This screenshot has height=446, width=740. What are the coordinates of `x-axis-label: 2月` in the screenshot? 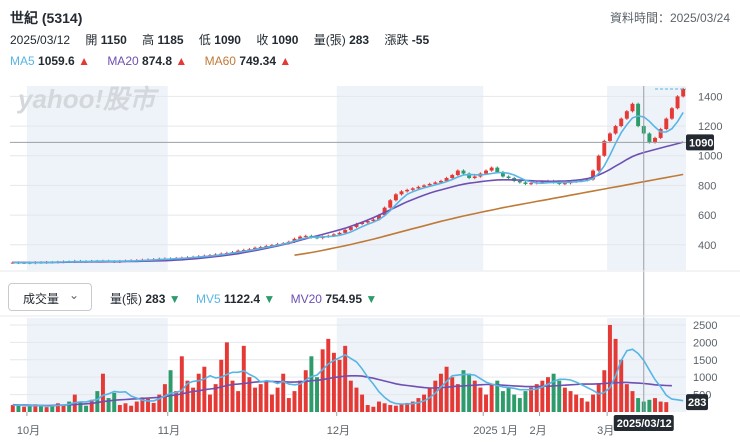 It's located at (538, 431).